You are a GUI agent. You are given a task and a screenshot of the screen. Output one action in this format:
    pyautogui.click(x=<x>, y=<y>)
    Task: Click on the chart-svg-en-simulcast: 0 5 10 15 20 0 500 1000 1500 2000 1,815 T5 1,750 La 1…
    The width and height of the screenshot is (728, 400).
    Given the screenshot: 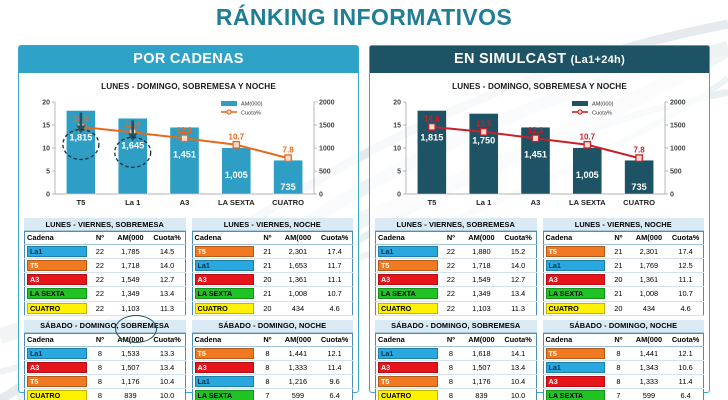 What is the action you would take?
    pyautogui.click(x=539, y=153)
    